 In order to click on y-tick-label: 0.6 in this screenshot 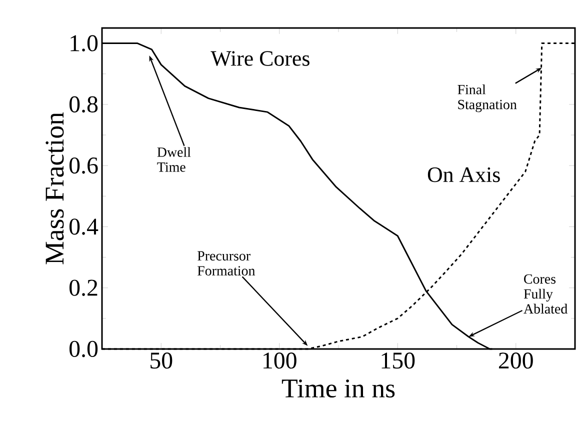, I will do `click(84, 165)`.